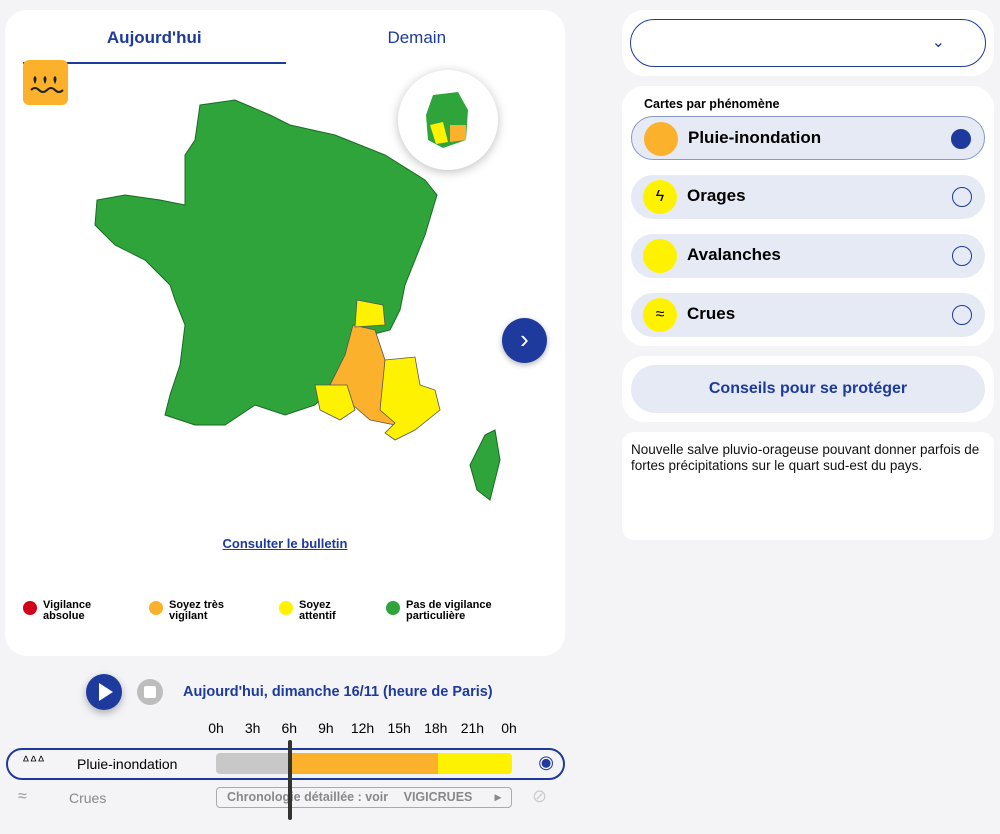 This screenshot has height=834, width=1000. Describe the element at coordinates (808, 197) in the screenshot. I see `phenomenon-storms: ϟ Orages` at that location.